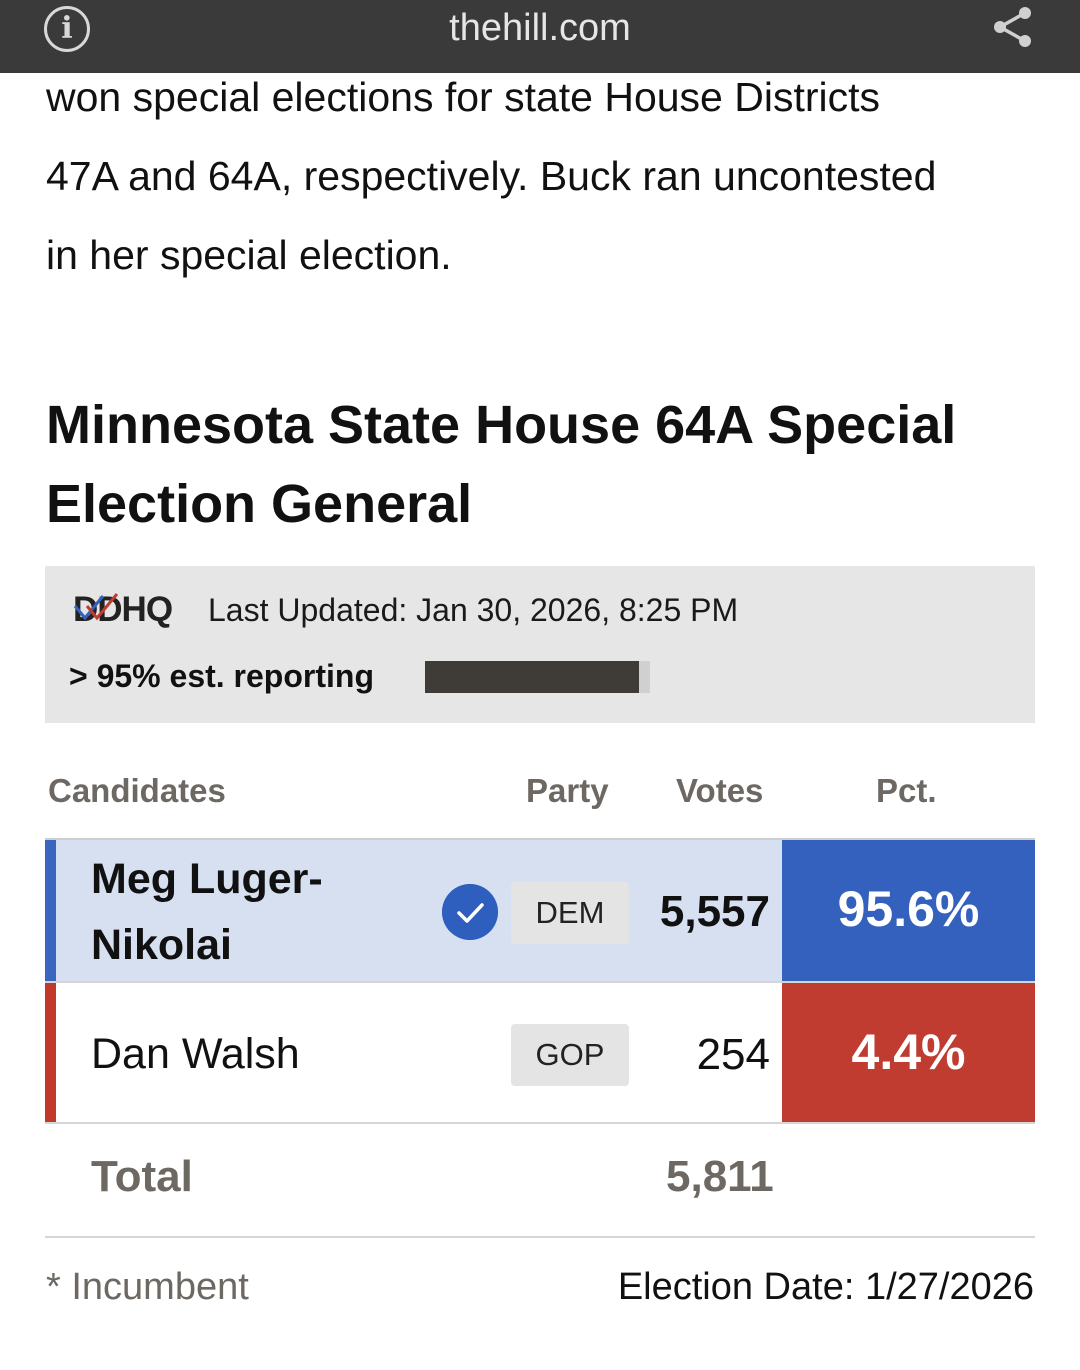 This screenshot has width=1080, height=1370. What do you see at coordinates (473, 610) in the screenshot?
I see `last-updated: Last Updated: Jan 30, 2026, 8:25 PM` at bounding box center [473, 610].